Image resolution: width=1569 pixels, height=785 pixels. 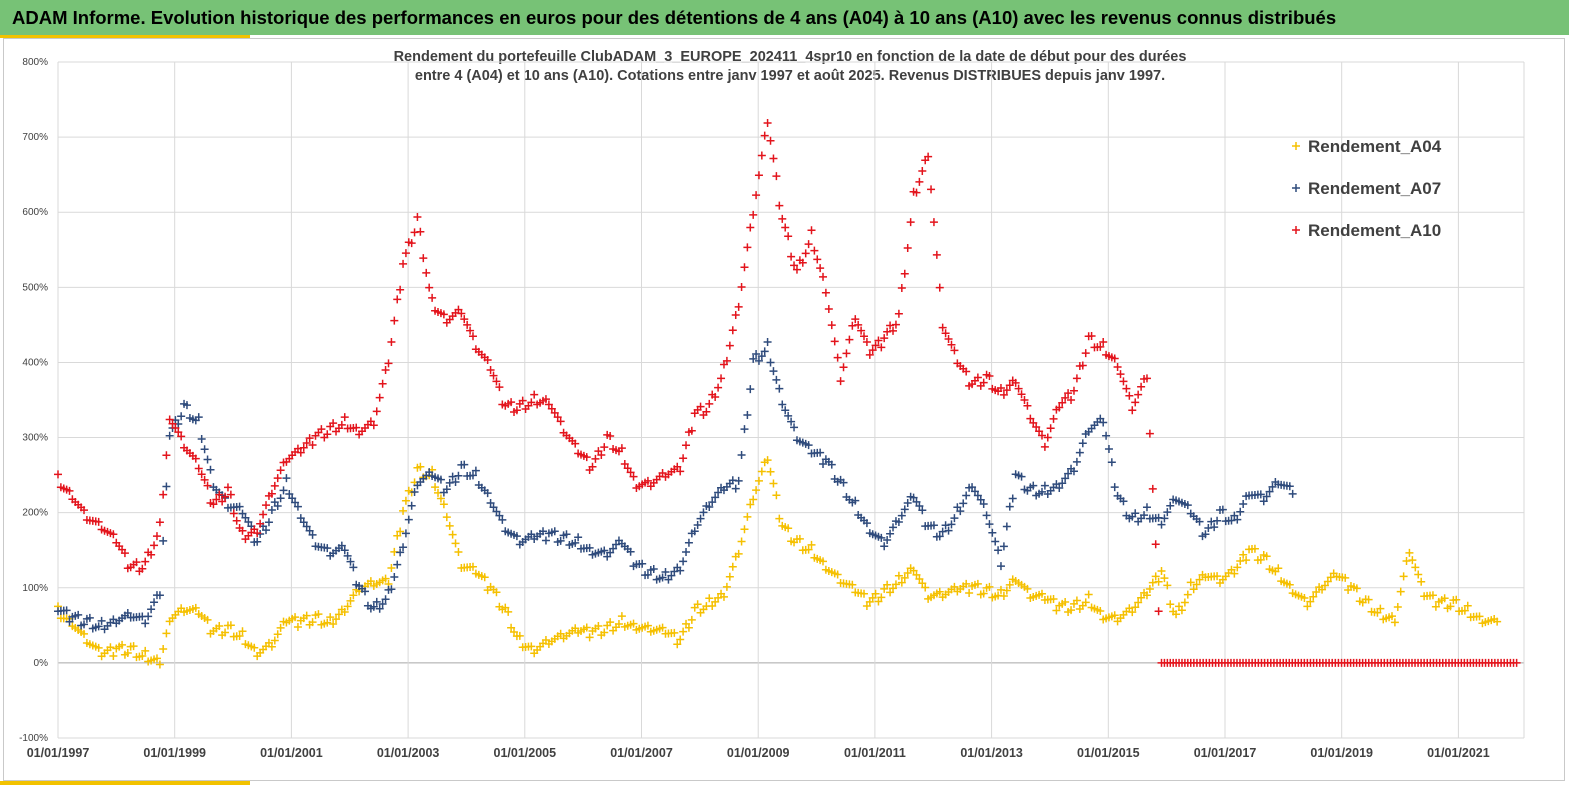 I want to click on x-tick-label: 01/01/2003, so click(x=408, y=753).